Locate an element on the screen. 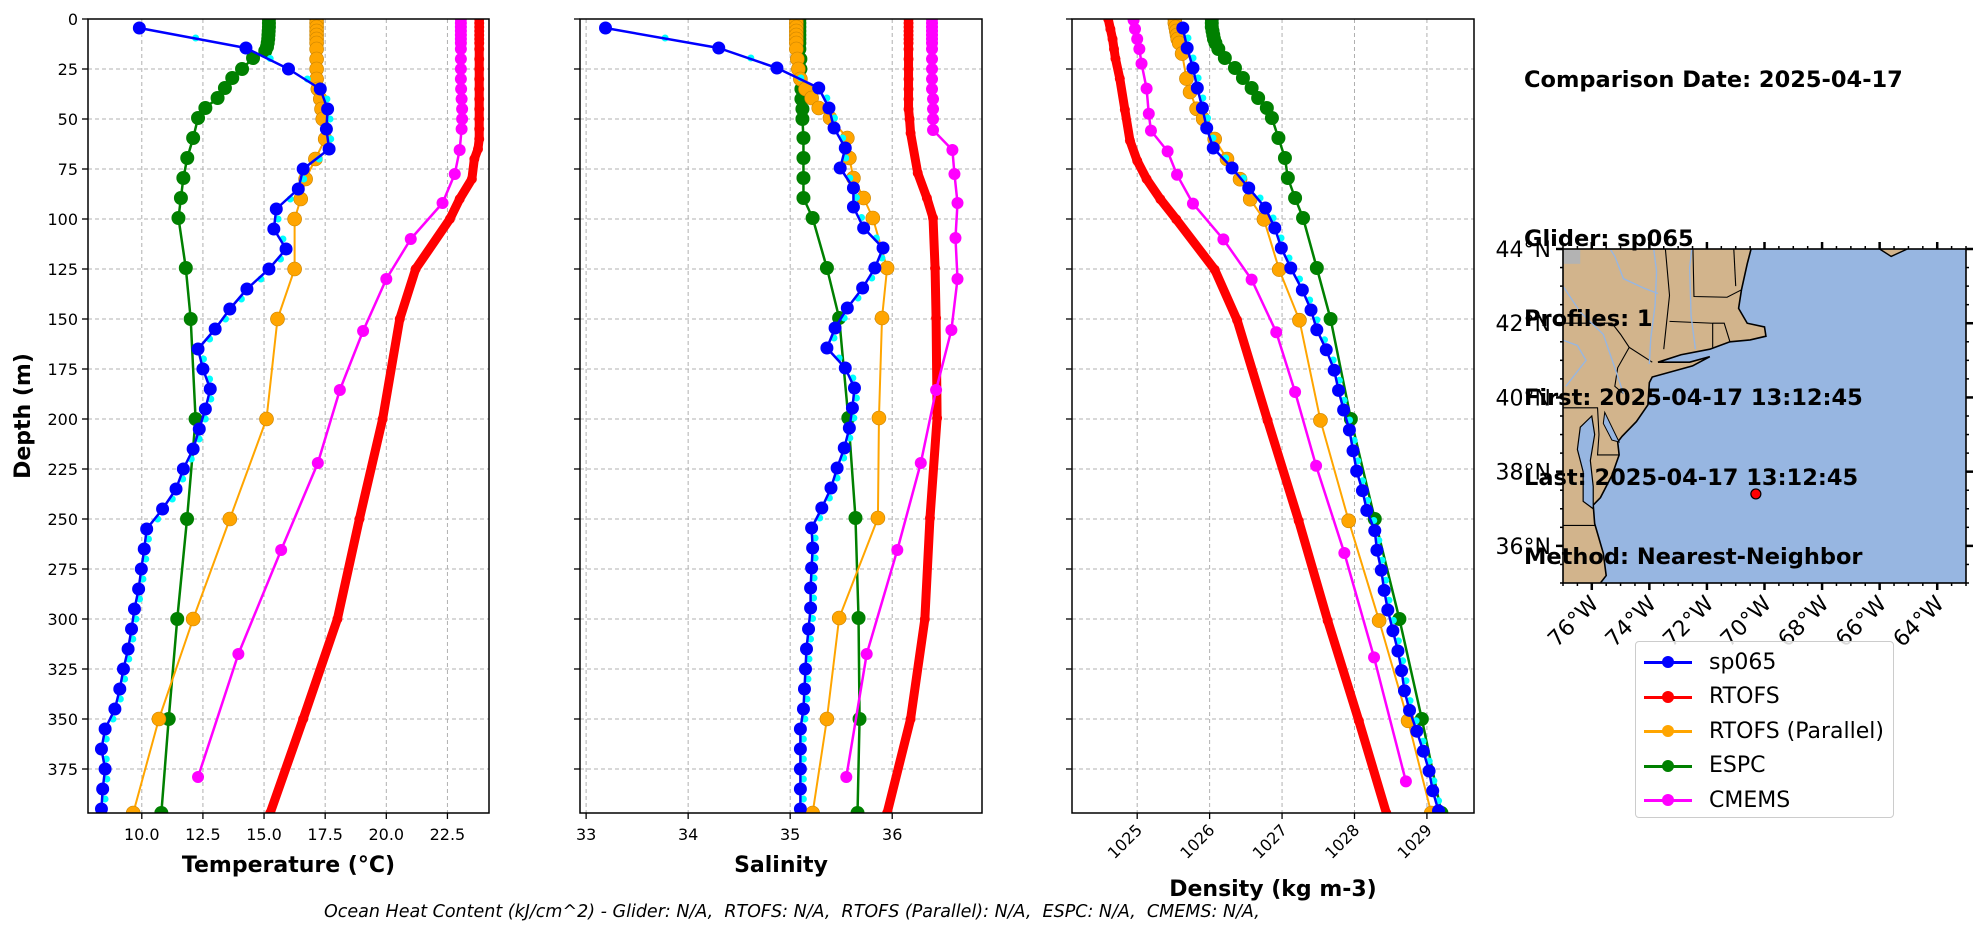 This screenshot has width=1980, height=934. last-time: Last: 2025-04-17 13:12:45 is located at coordinates (1691, 477).